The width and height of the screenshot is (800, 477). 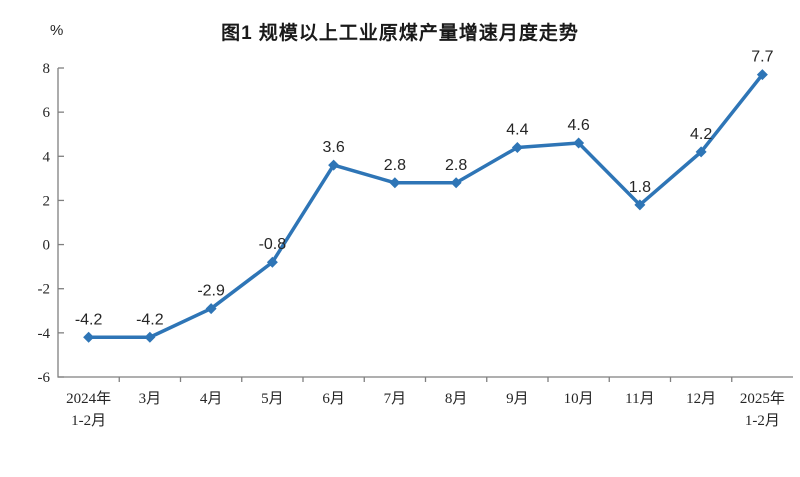 What do you see at coordinates (47, 201) in the screenshot?
I see `y-tick-label: 2` at bounding box center [47, 201].